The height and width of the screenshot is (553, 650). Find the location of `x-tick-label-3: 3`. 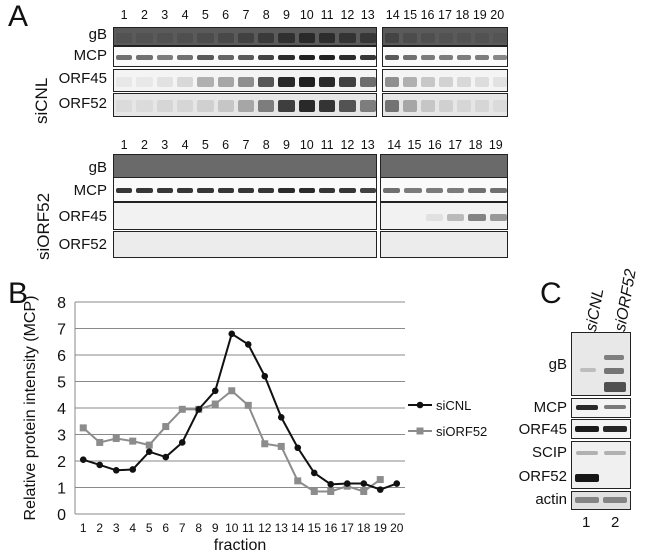

x-tick-label-3: 3 is located at coordinates (116, 528).